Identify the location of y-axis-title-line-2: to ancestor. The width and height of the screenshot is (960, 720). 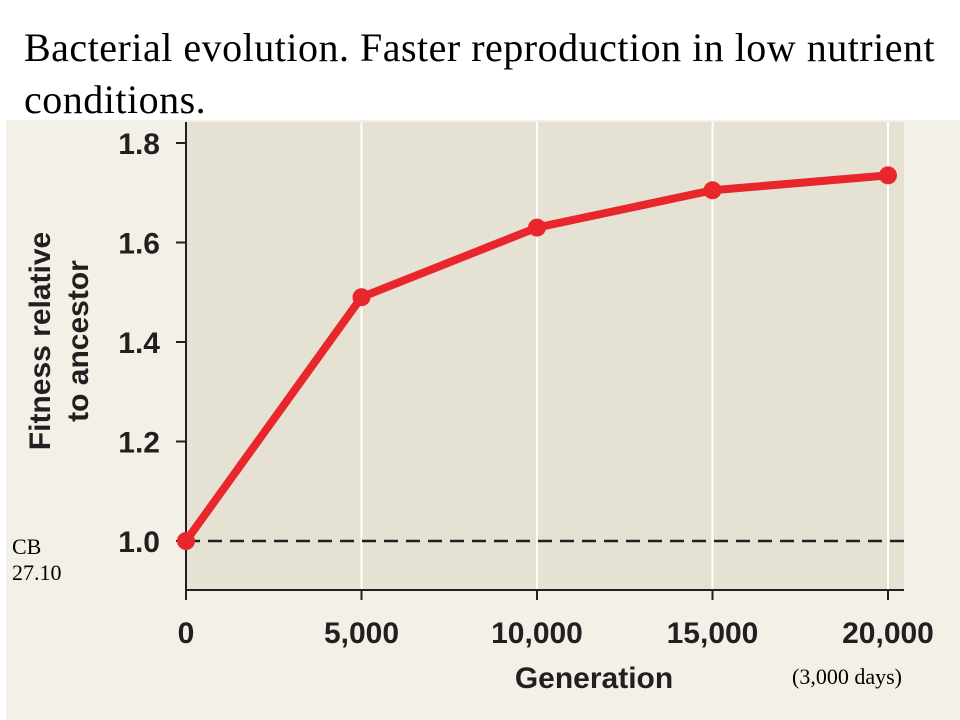
(78, 341).